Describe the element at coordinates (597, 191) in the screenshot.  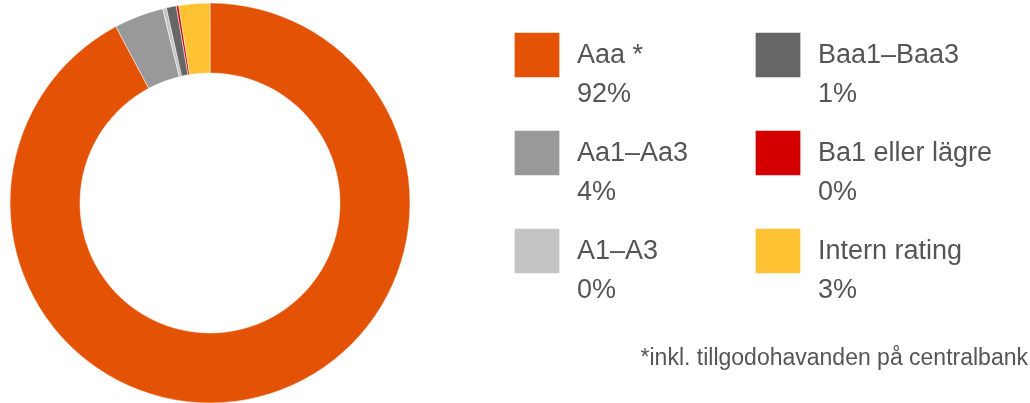
I see `data-label: 4%` at that location.